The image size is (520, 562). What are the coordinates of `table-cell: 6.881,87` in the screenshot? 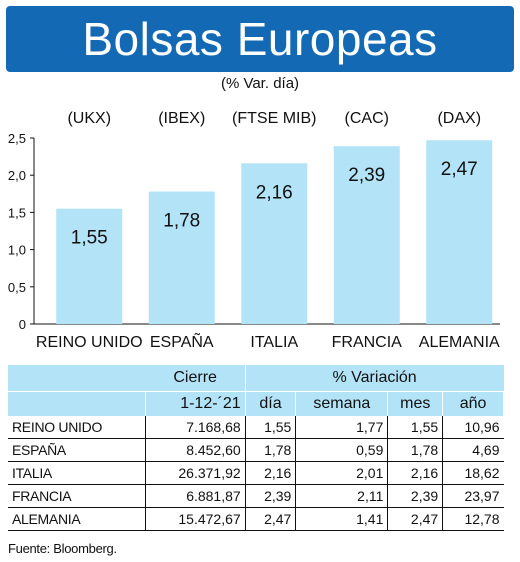 It's located at (195, 496).